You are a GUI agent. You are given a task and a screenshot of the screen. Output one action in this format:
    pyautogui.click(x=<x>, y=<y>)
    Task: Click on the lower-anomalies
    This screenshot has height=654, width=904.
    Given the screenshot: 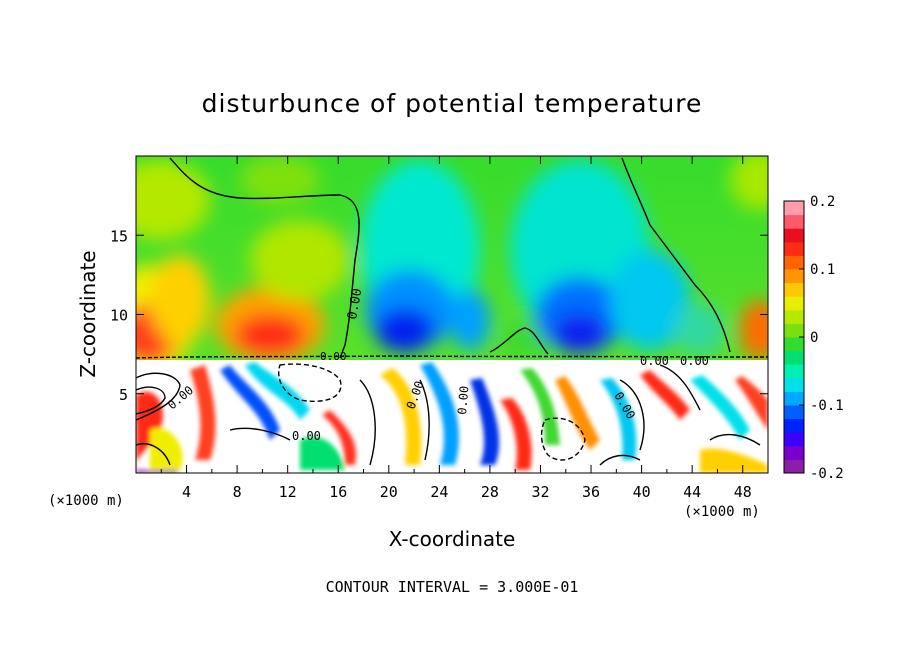 What is the action you would take?
    pyautogui.click(x=452, y=417)
    